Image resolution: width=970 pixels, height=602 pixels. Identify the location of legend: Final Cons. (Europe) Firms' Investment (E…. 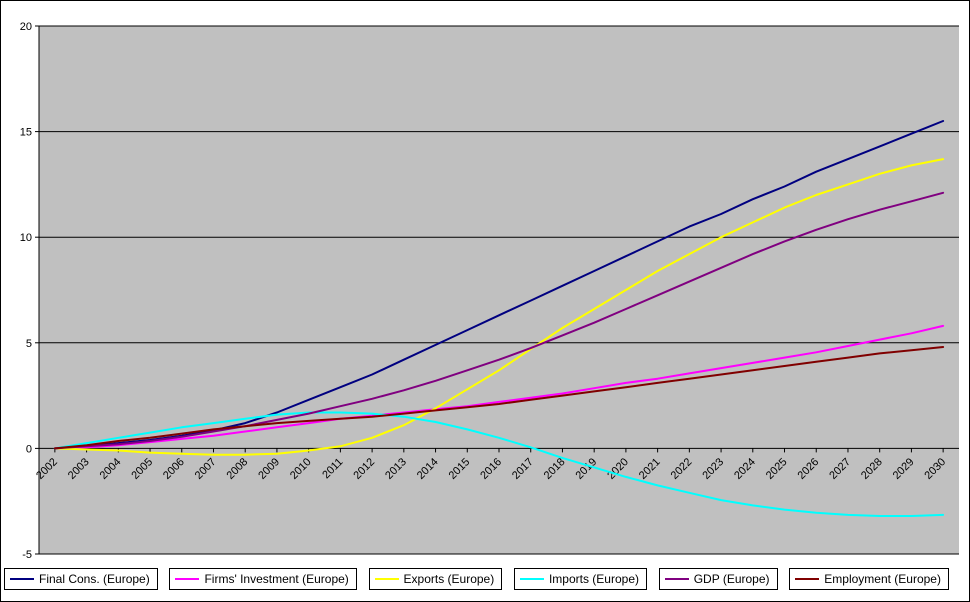
(476, 579).